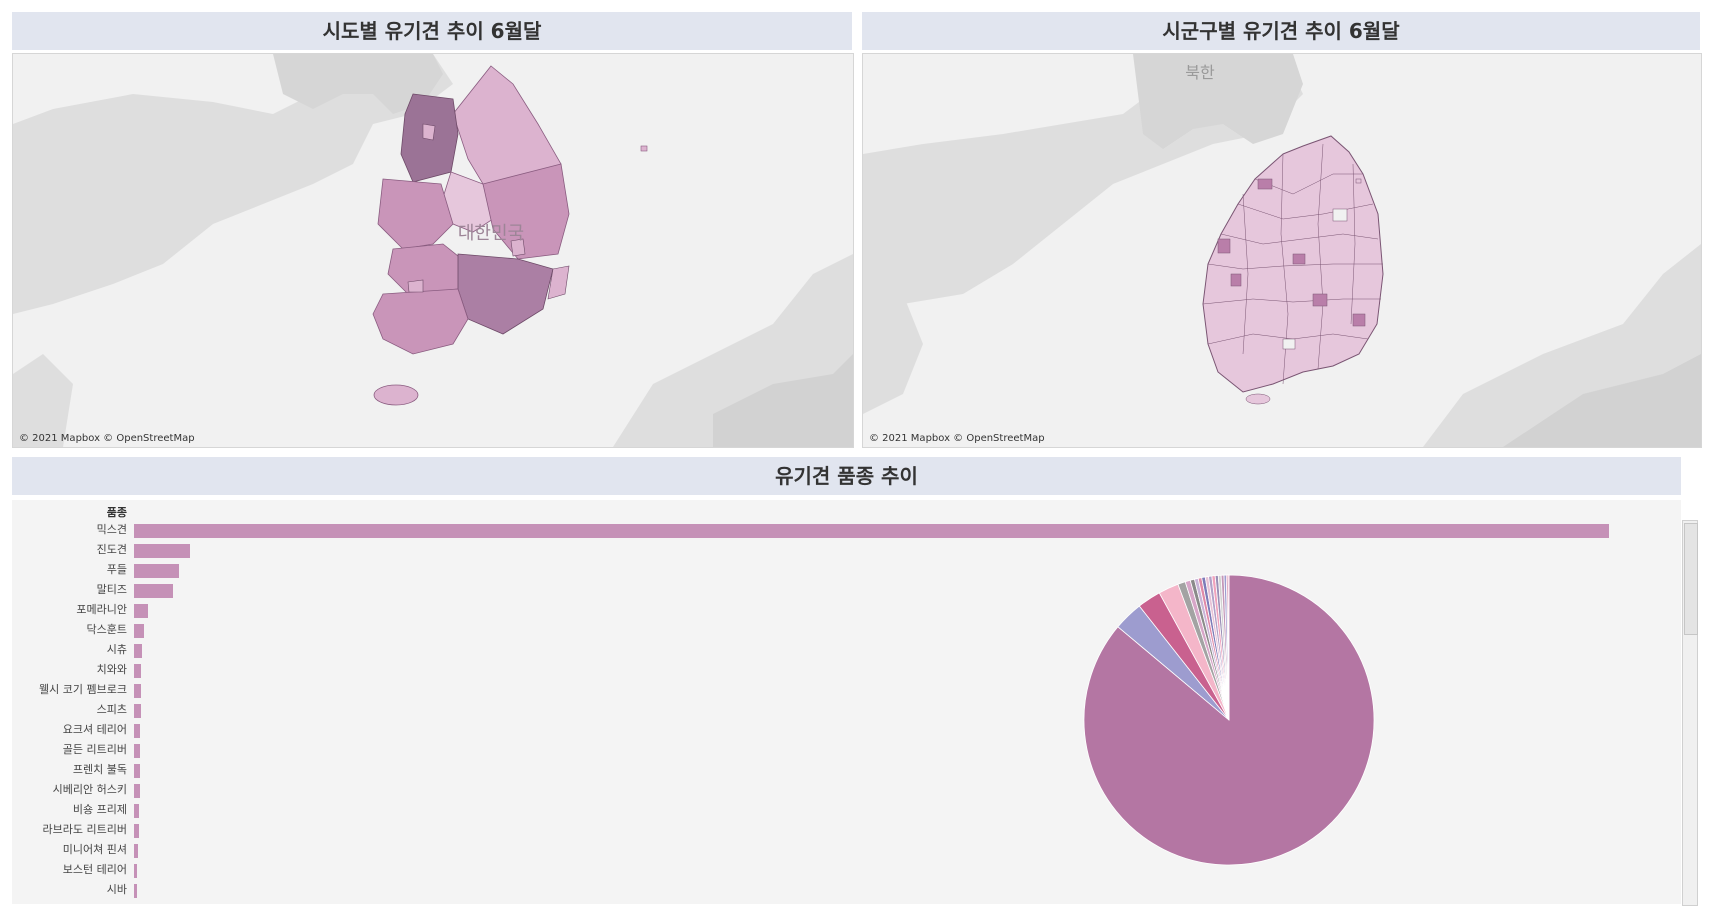 The image size is (1709, 906). Describe the element at coordinates (428, 269) in the screenshot. I see `province-jeonbuk` at that location.